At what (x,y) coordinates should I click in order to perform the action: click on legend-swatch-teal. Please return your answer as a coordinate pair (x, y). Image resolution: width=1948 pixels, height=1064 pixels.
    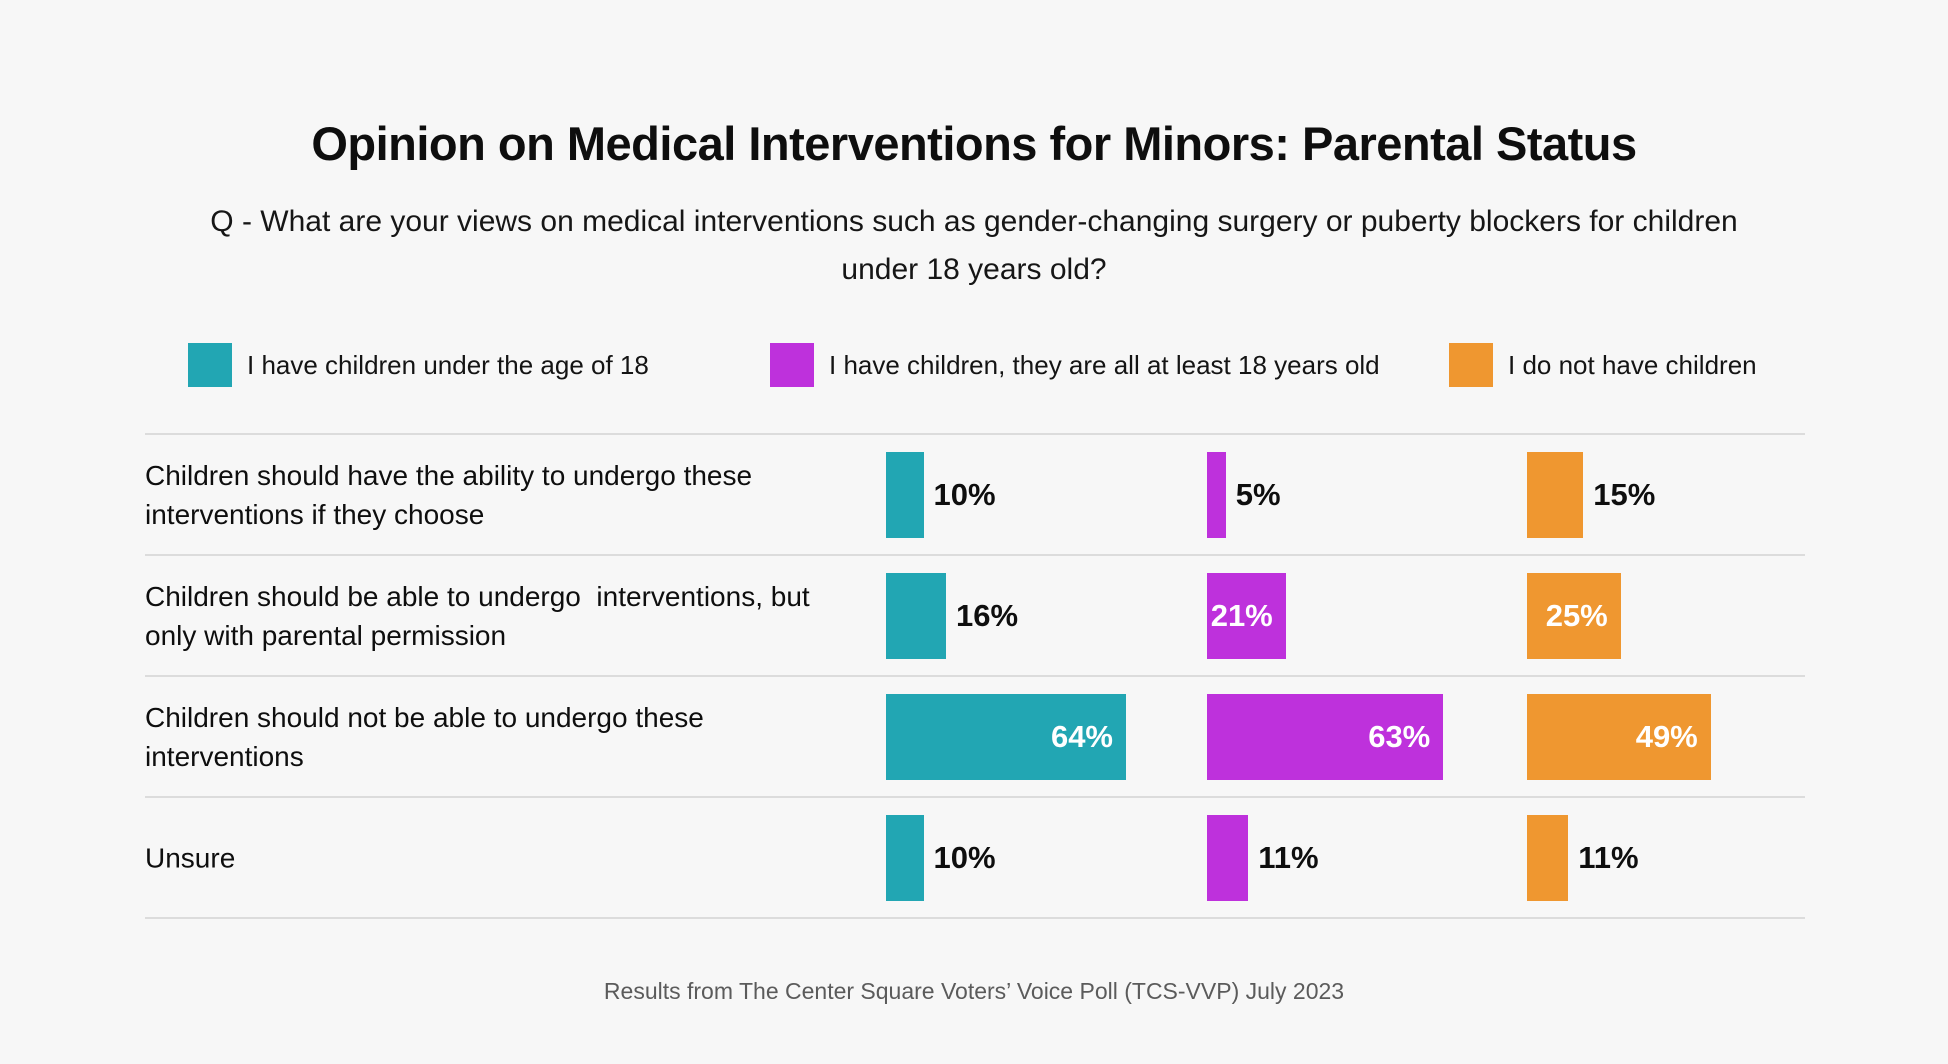
    Looking at the image, I should click on (210, 365).